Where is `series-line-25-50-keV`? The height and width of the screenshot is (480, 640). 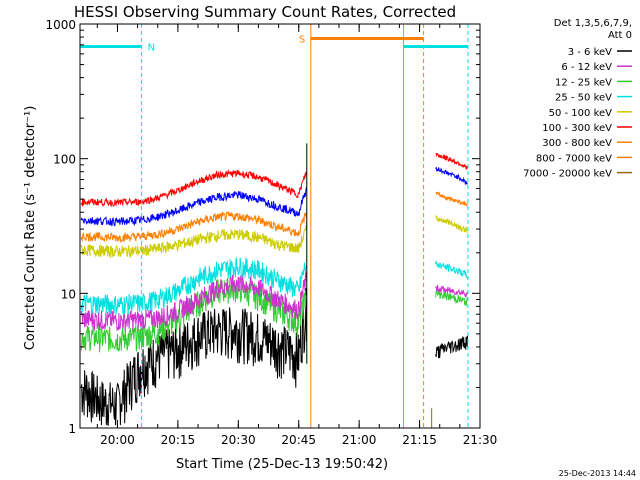 series-line-25-50-keV is located at coordinates (193, 286).